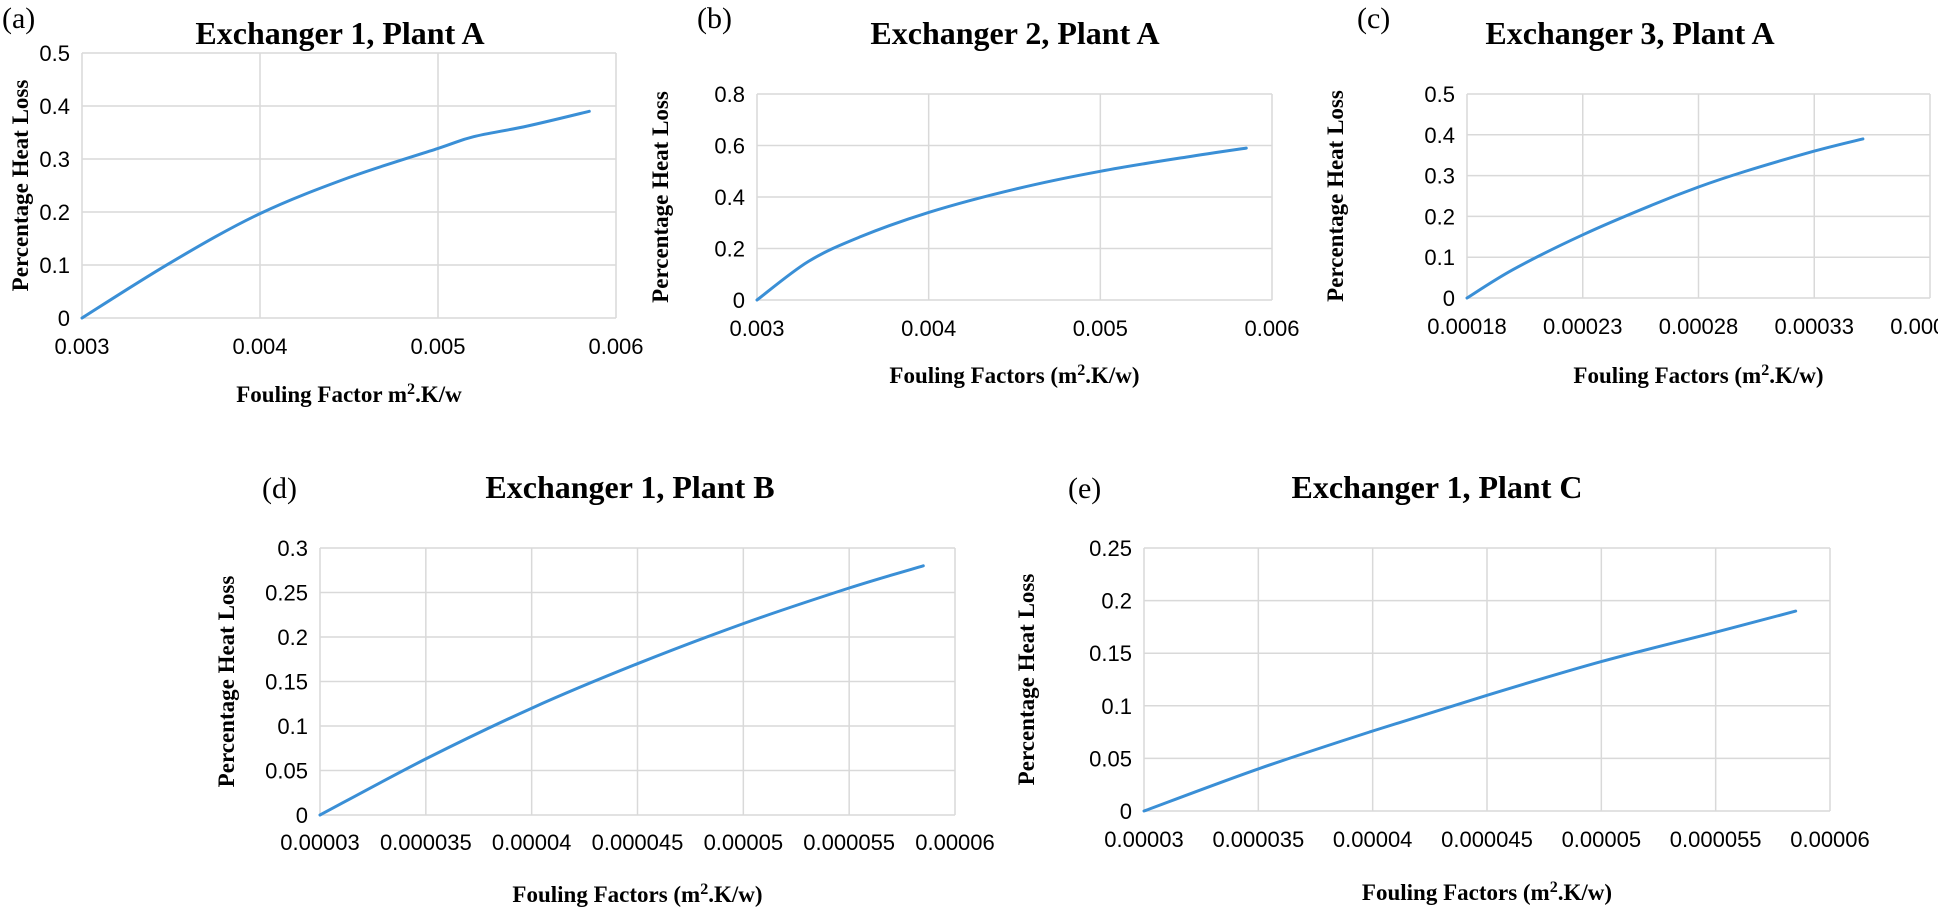 This screenshot has width=1938, height=913. What do you see at coordinates (1014, 33) in the screenshot?
I see `chart-title: Exchanger 2, Plant A` at bounding box center [1014, 33].